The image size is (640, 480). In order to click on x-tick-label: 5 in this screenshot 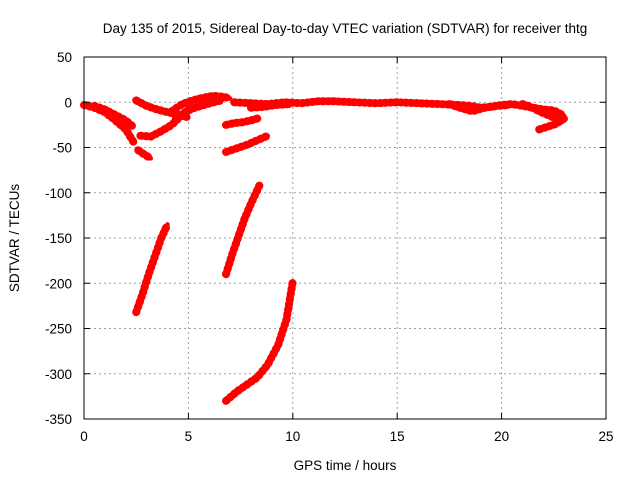, I will do `click(189, 436)`.